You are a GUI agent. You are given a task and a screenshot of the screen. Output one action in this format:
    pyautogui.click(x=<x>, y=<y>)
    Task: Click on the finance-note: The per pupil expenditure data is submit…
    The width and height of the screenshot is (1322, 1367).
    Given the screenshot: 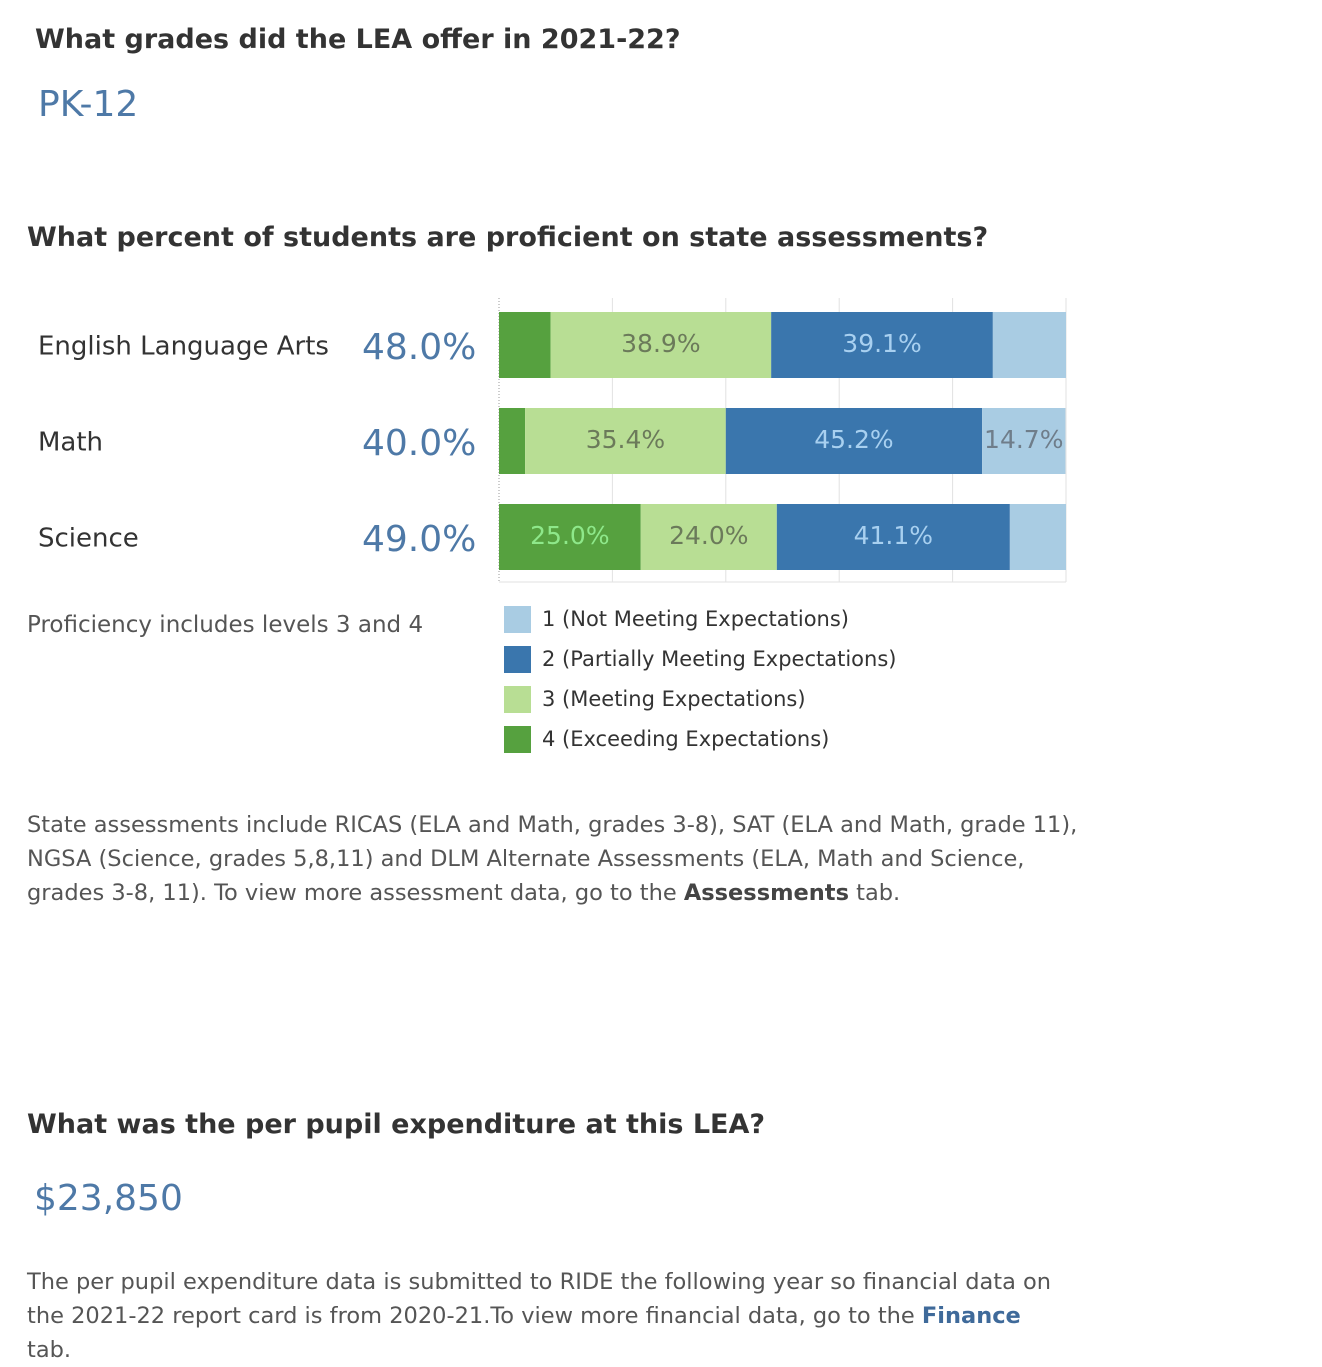 What is the action you would take?
    pyautogui.click(x=547, y=1316)
    